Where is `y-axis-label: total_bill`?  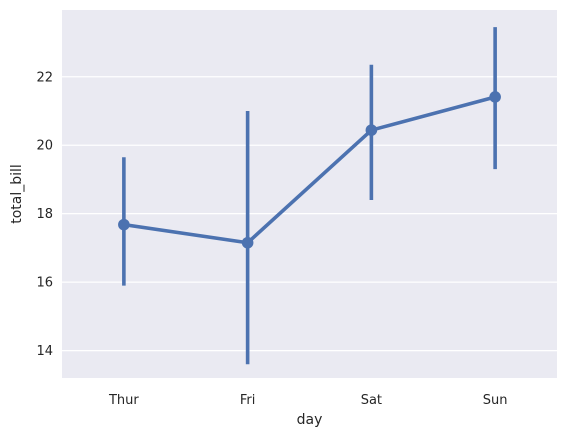 y-axis-label: total_bill is located at coordinates (17, 194).